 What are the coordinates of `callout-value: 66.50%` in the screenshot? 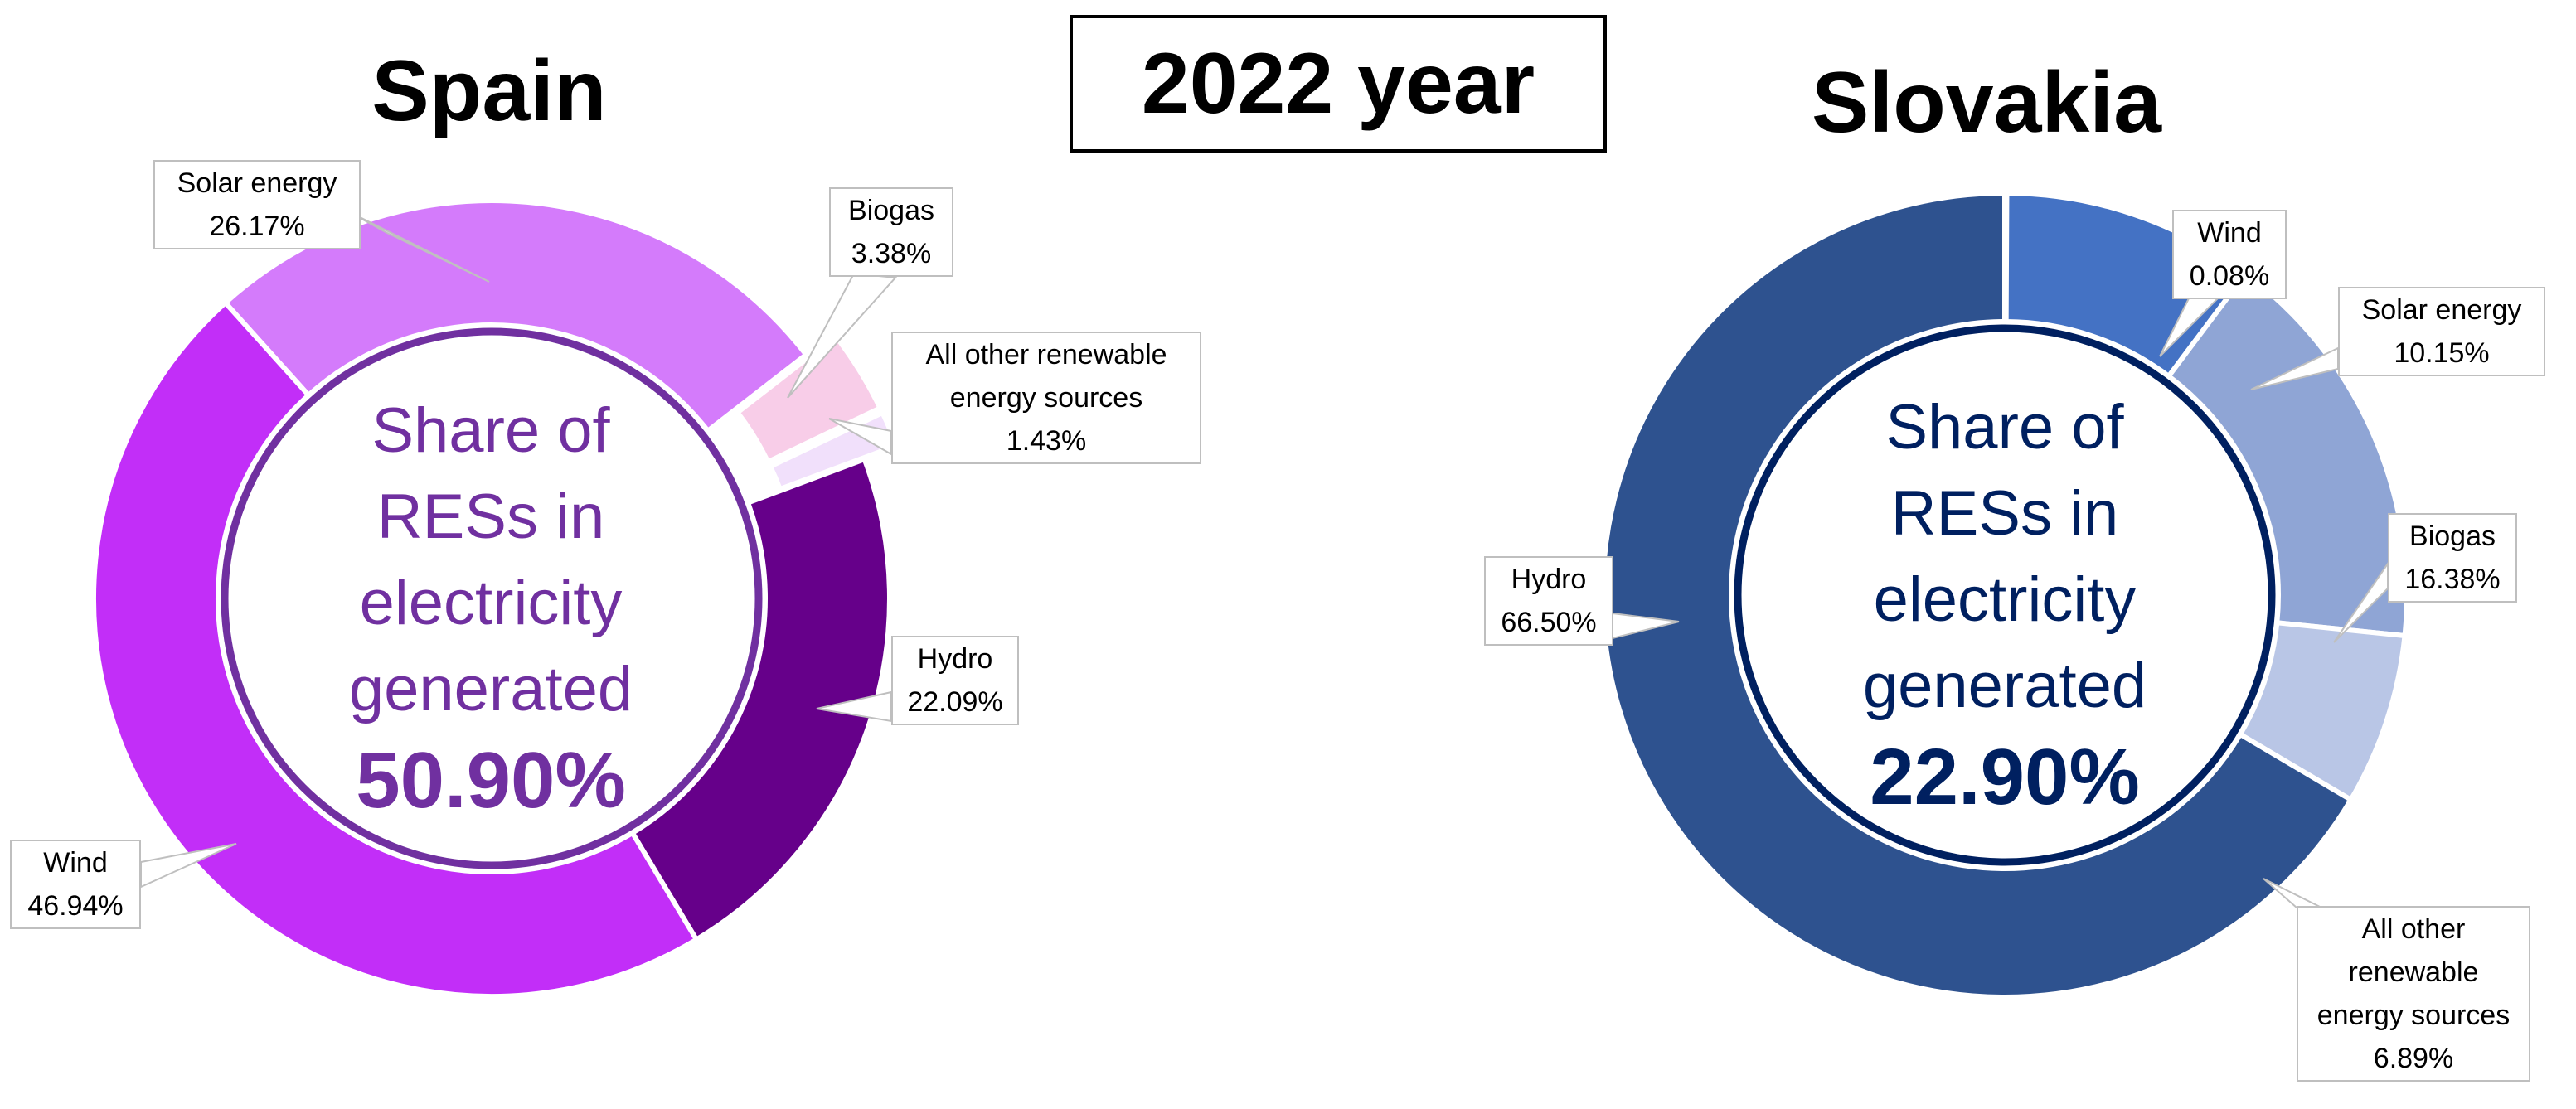 It's located at (1549, 622).